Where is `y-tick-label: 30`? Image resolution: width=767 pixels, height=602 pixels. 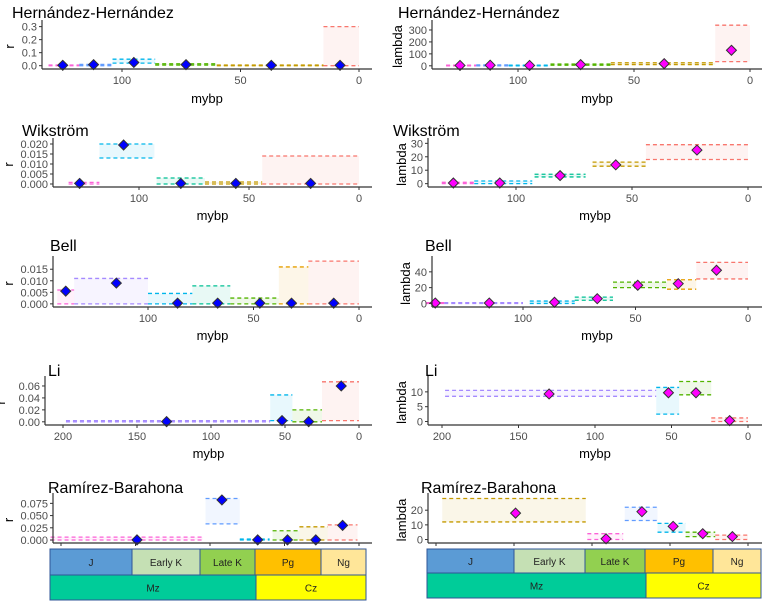
y-tick-label: 30 is located at coordinates (417, 144).